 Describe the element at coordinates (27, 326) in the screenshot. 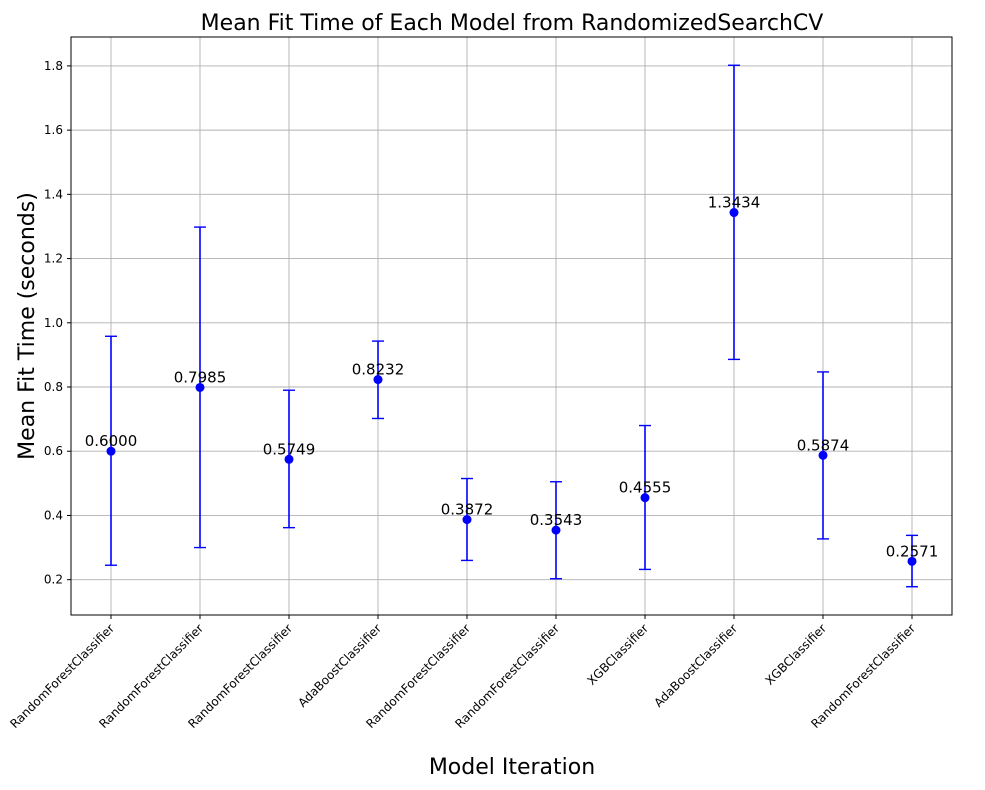

I see `y-axis-label: Mean Fit Time (seconds)` at that location.